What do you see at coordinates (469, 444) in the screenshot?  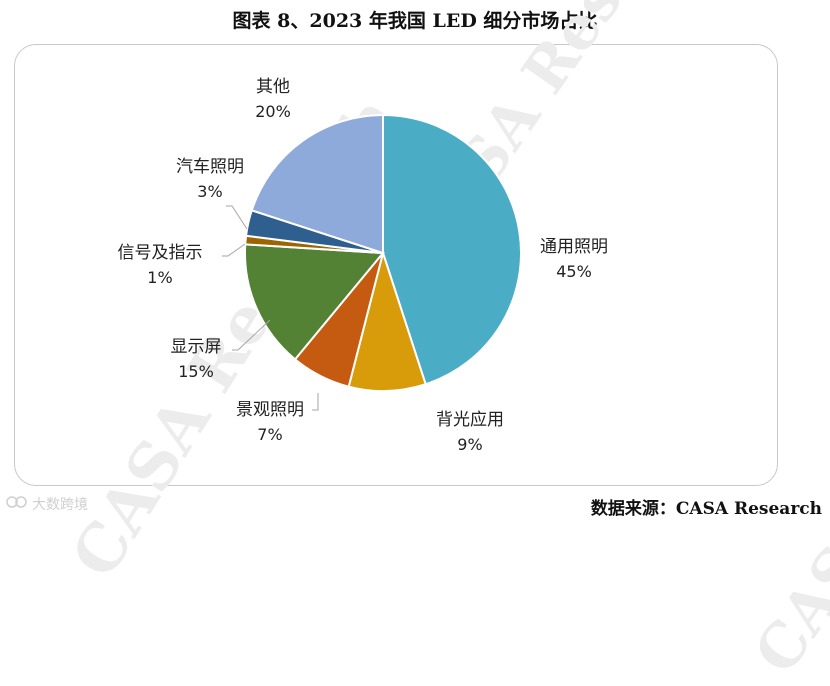 I see `slice-percent-label: 9%` at bounding box center [469, 444].